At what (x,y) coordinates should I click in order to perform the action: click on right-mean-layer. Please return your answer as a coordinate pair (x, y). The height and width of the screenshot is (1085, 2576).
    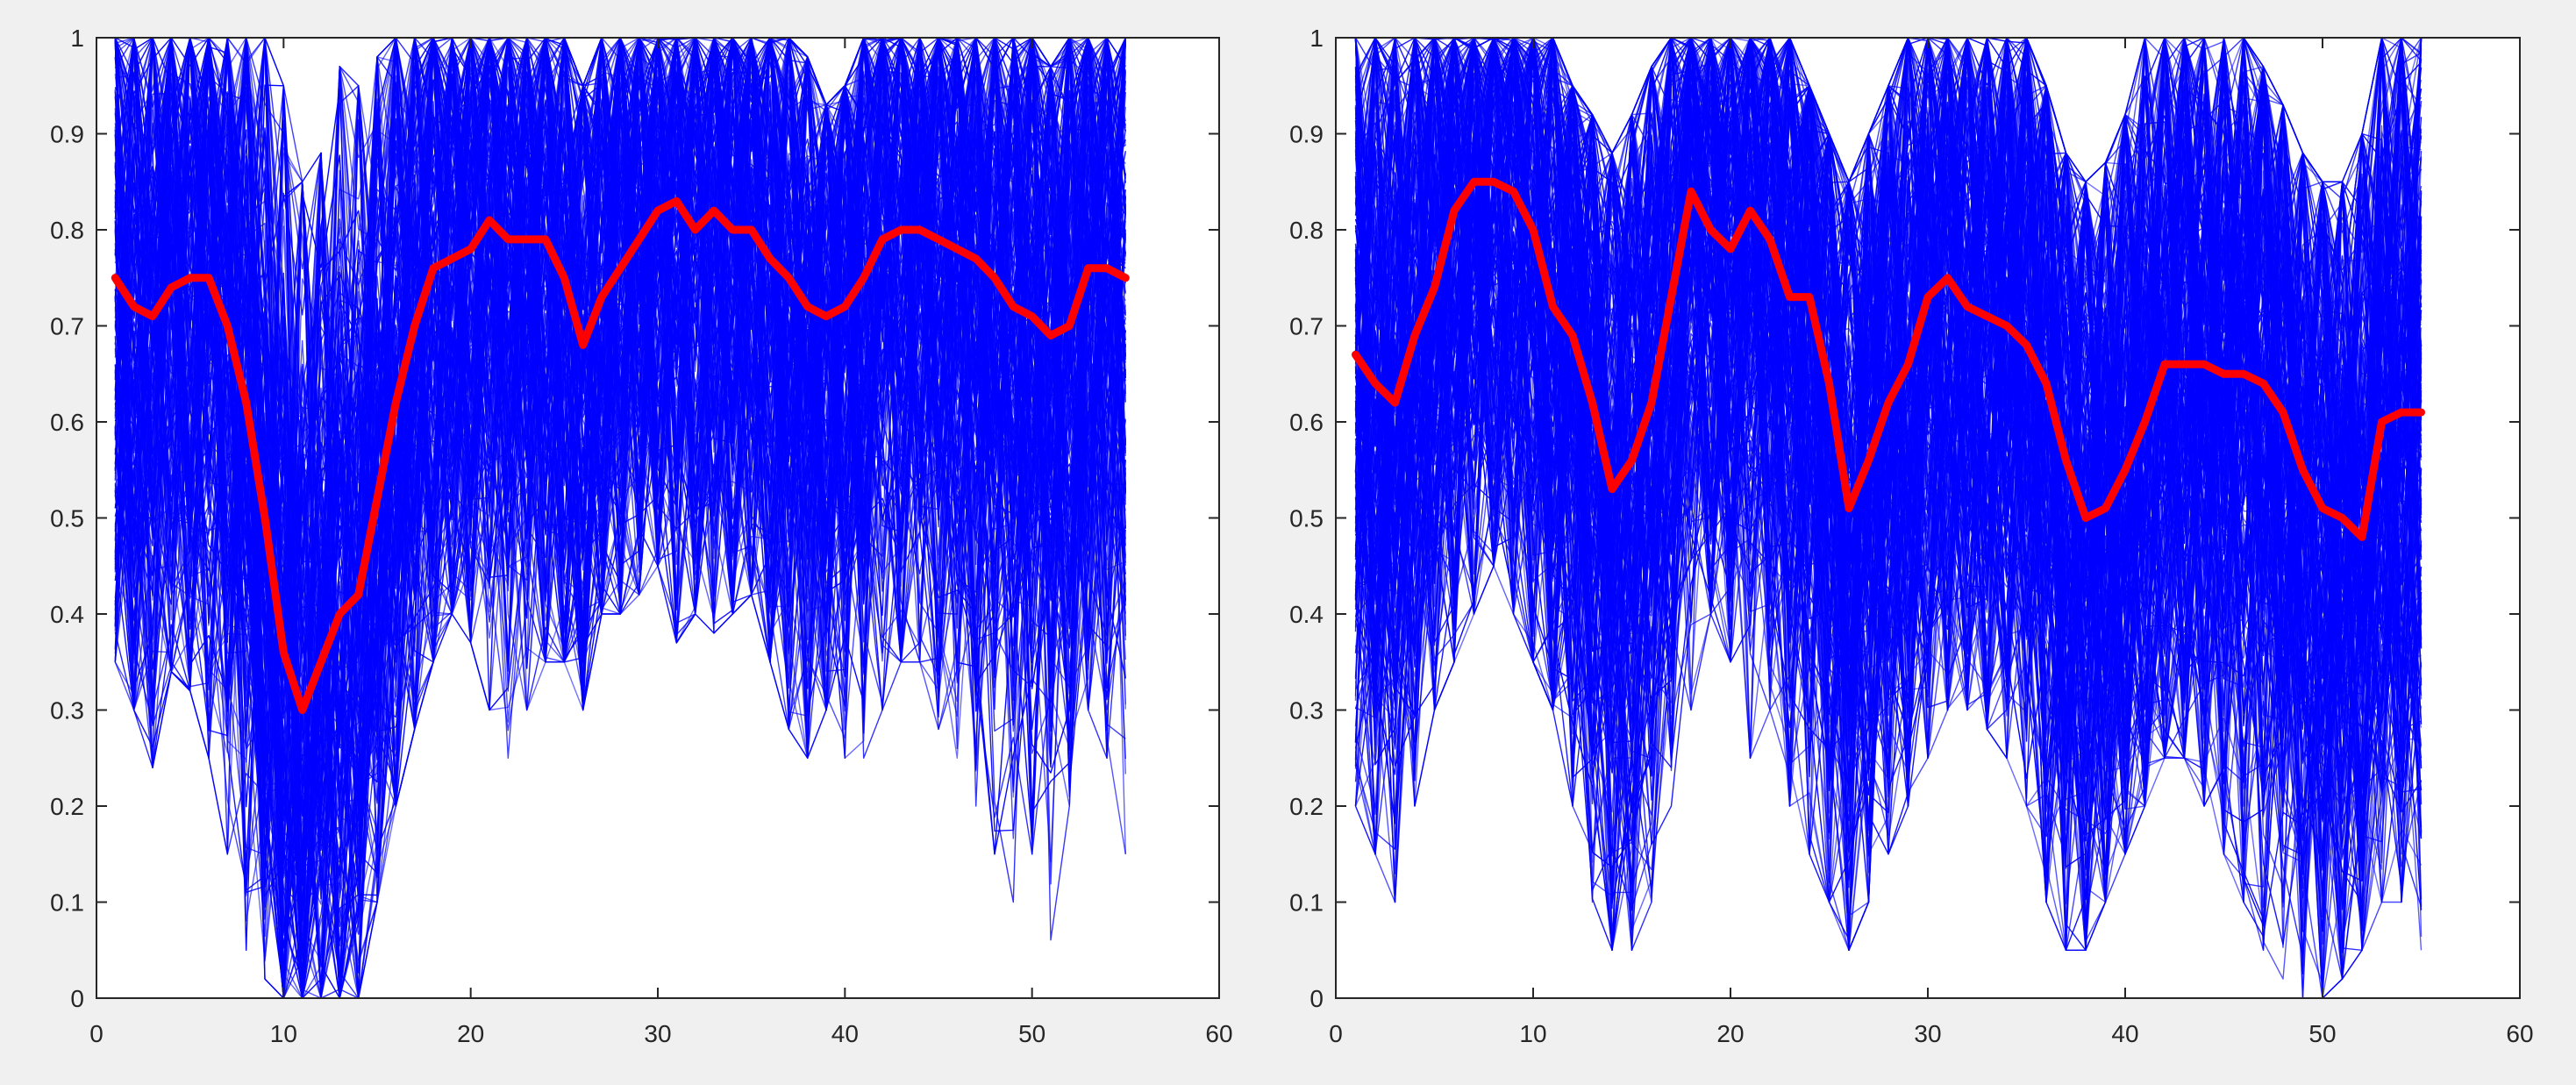
    Looking at the image, I should click on (1889, 359).